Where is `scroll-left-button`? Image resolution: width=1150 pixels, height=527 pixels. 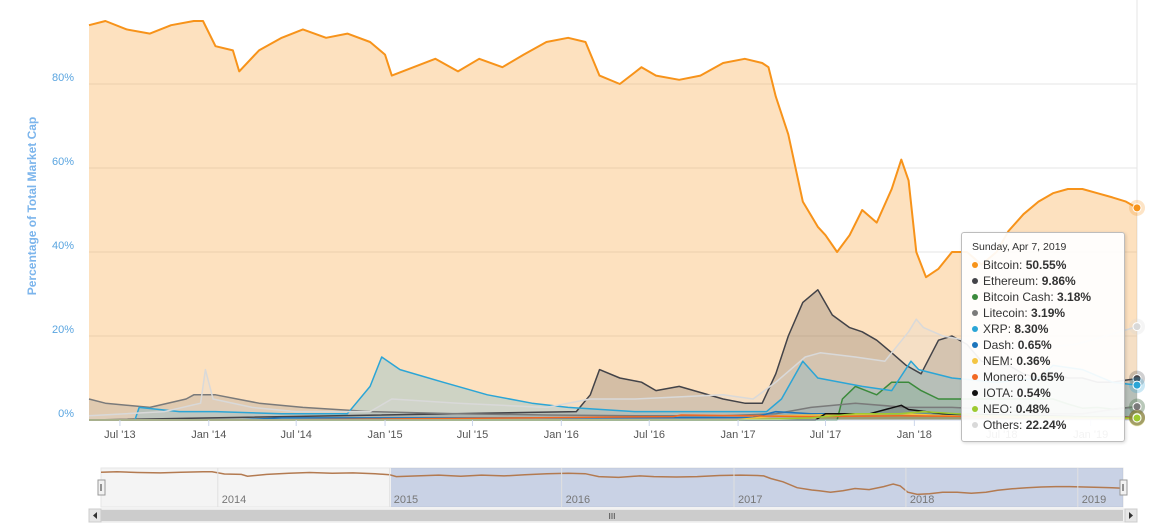 scroll-left-button is located at coordinates (95, 515).